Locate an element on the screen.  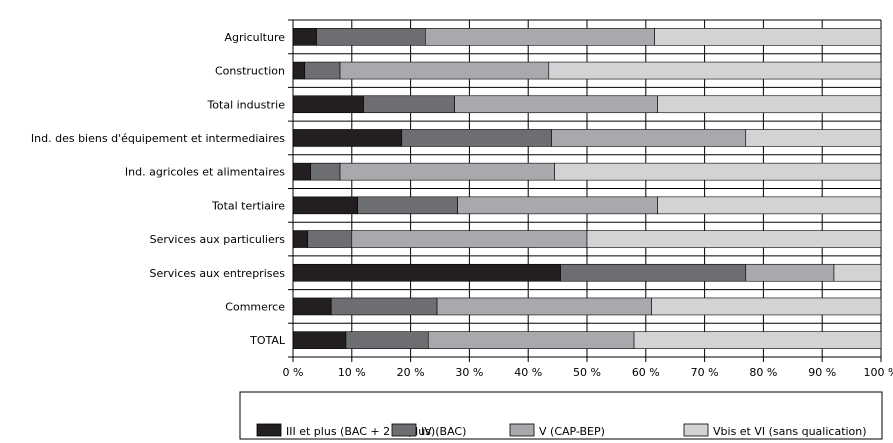
legend-label: Vbis et VI (sans qualication) is located at coordinates (790, 431).